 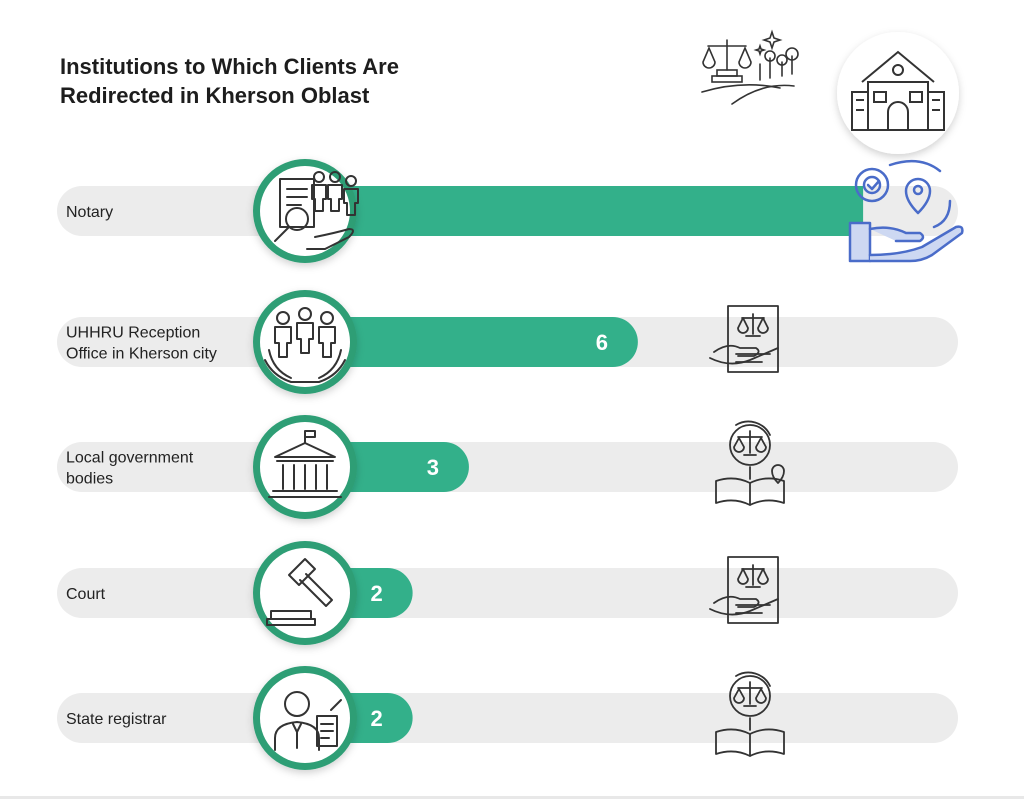 I want to click on bar-uhhru-reception-office-in-kherson-city, so click(x=469, y=342).